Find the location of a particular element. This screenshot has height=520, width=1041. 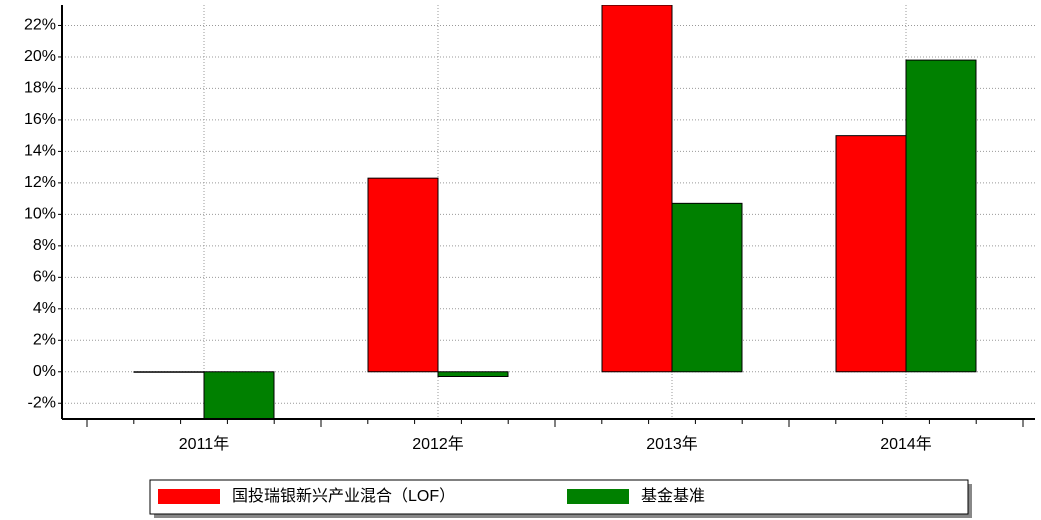

y-tick-label: 0% is located at coordinates (44, 371).